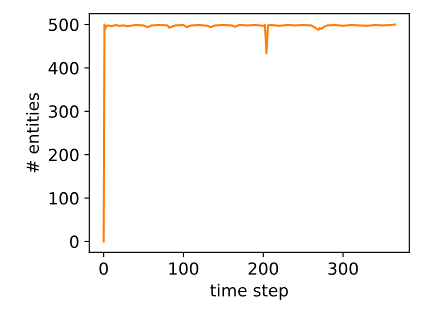 The height and width of the screenshot is (324, 423). Describe the element at coordinates (74, 241) in the screenshot. I see `y-tick-label: 0` at that location.